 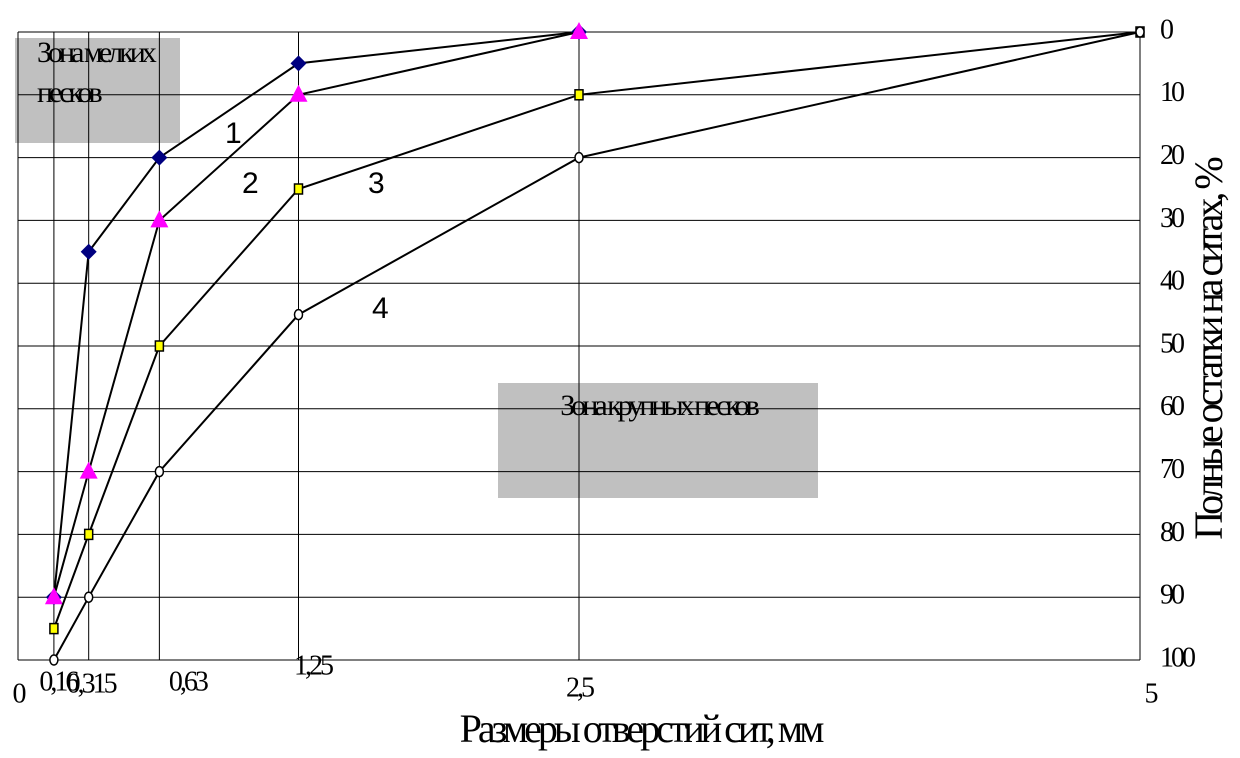 I want to click on x-axis-label: Размеры отверстий сит, мм, so click(x=642, y=728).